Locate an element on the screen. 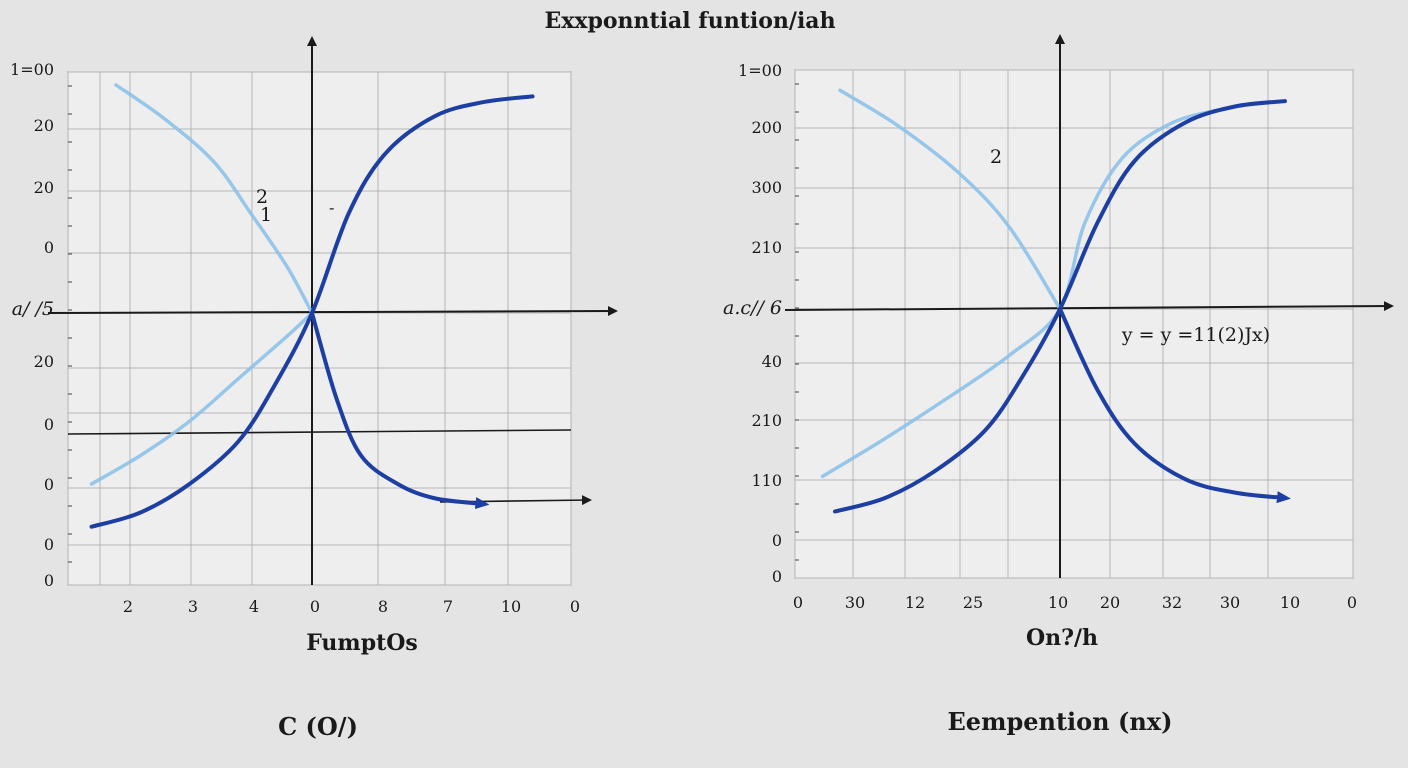 The width and height of the screenshot is (1408, 768). right-annotation-2: 2 is located at coordinates (996, 157).